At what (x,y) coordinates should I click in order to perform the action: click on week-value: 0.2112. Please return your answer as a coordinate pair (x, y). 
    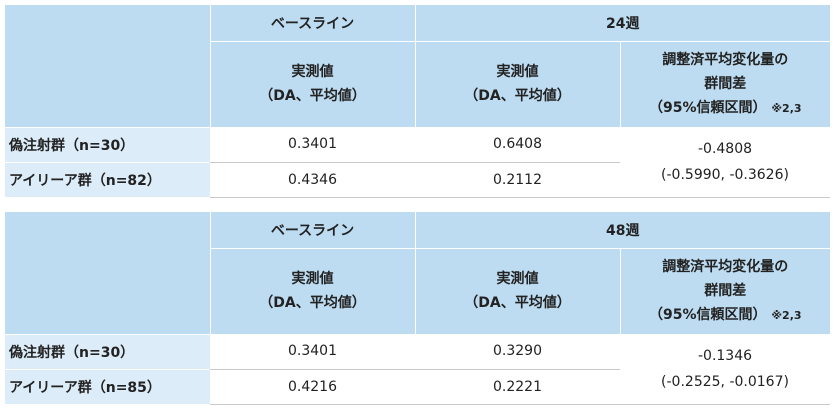
    Looking at the image, I should click on (517, 180).